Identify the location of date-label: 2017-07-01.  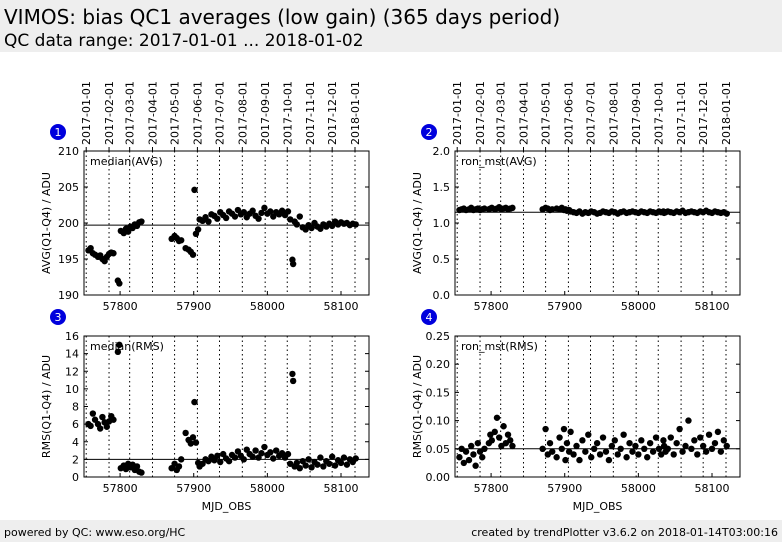
(220, 113).